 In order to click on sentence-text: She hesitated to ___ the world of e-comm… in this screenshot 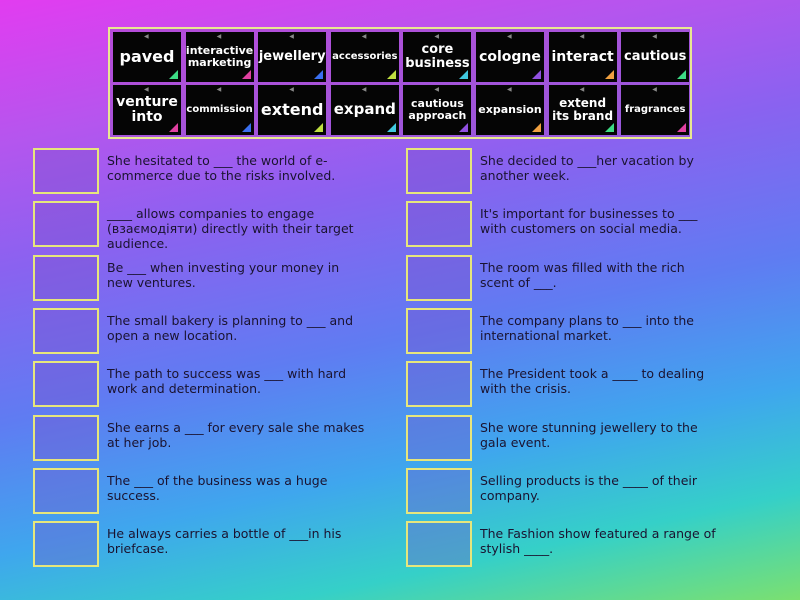, I will do `click(221, 168)`.